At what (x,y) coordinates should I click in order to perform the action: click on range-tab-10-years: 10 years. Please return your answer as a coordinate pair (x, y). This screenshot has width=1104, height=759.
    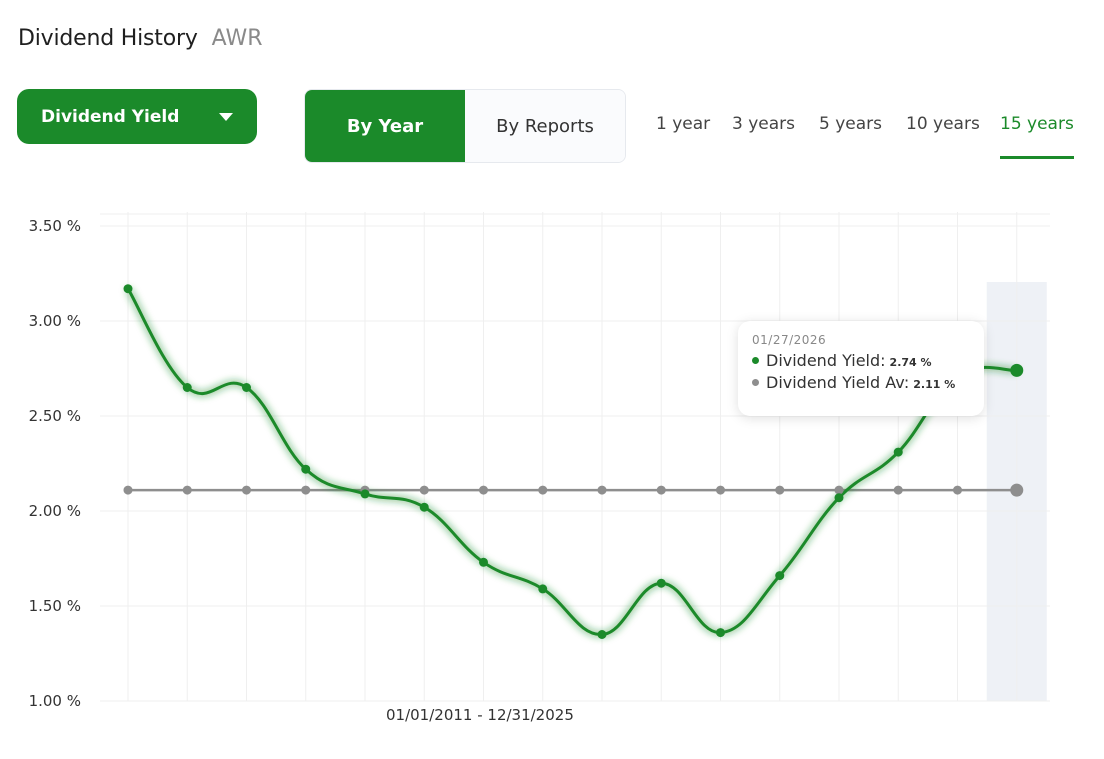
    Looking at the image, I should click on (943, 124).